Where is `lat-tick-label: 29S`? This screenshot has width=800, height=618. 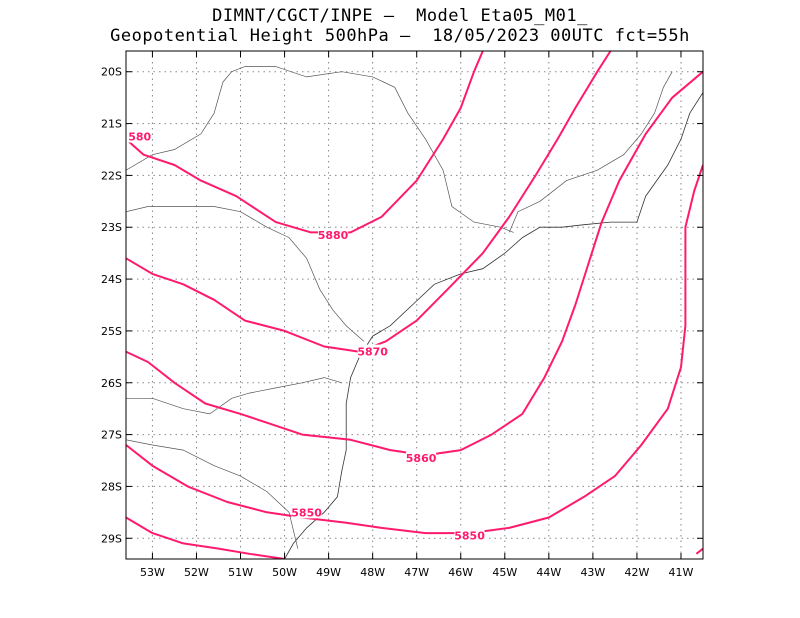
lat-tick-label: 29S is located at coordinates (111, 538).